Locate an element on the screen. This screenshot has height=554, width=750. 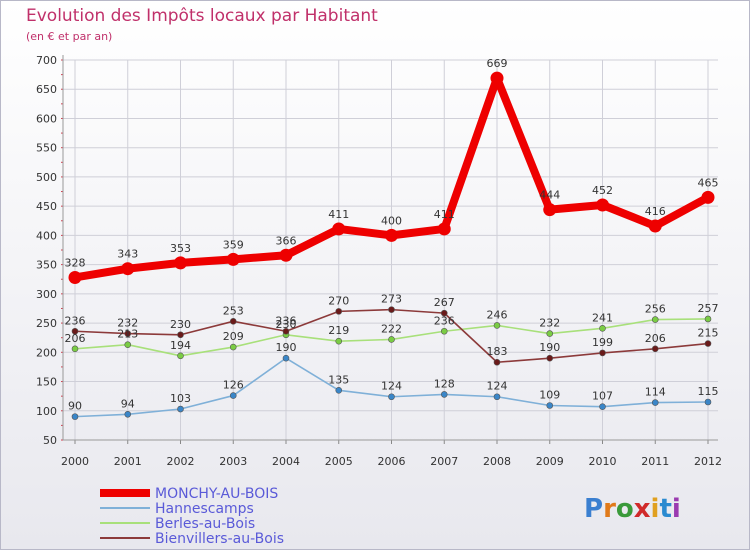
y-tick-label: 400 is located at coordinates (46, 235).